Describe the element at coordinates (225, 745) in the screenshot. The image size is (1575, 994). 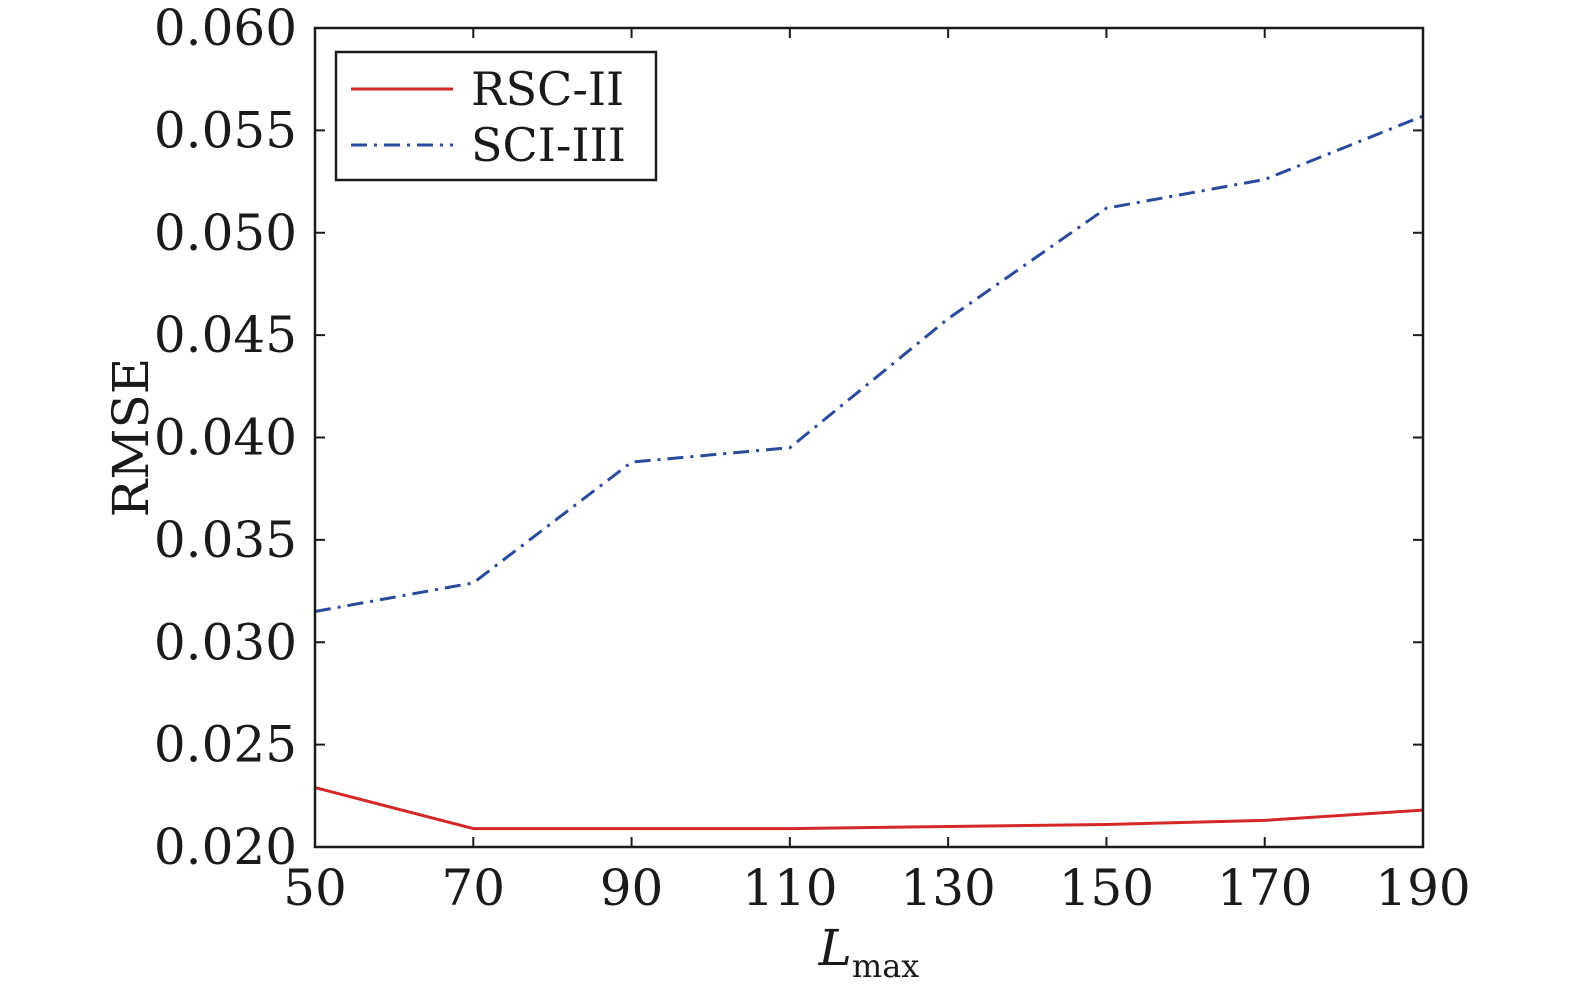
I see `y-tick-label: 0.025` at that location.